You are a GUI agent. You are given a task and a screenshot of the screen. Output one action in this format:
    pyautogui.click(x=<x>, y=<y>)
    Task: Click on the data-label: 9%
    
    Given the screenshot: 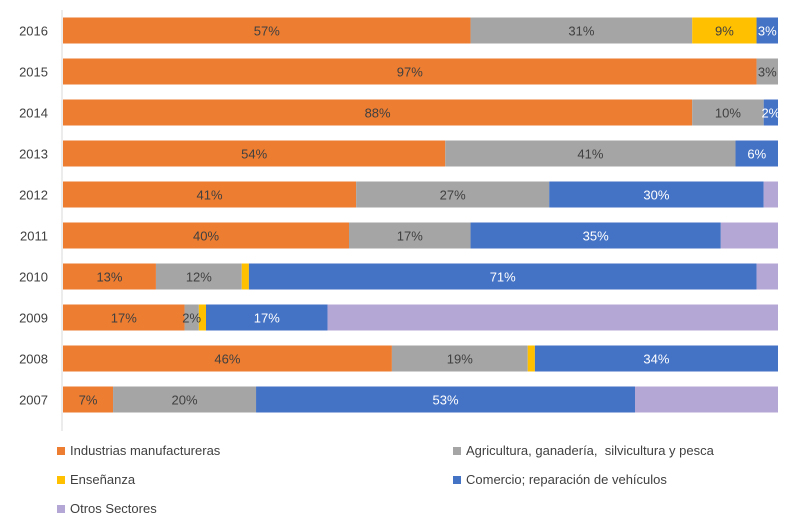 What is the action you would take?
    pyautogui.click(x=724, y=31)
    